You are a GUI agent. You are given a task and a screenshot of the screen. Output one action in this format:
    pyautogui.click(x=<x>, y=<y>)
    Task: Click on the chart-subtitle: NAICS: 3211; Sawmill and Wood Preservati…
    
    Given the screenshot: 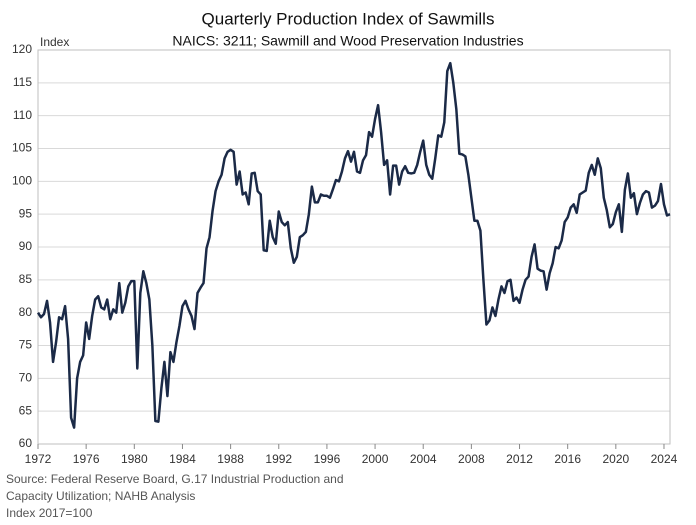 What is the action you would take?
    pyautogui.click(x=347, y=41)
    